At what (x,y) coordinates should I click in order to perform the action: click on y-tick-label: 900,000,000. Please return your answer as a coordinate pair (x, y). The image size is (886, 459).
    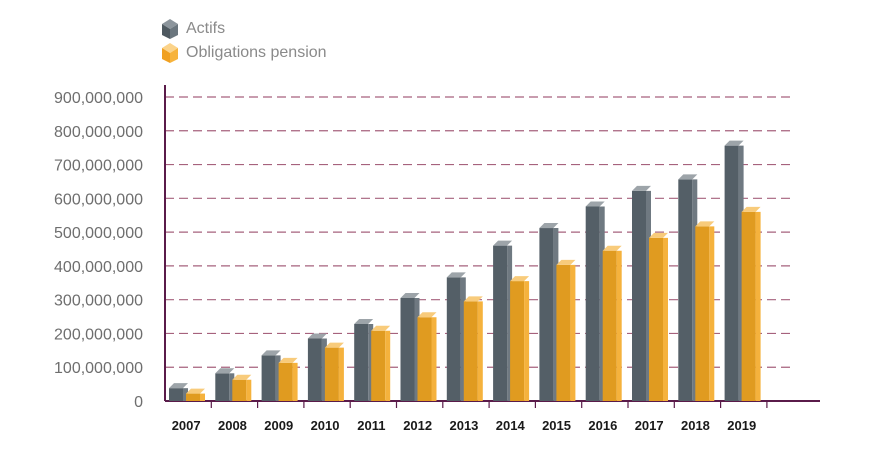
    Looking at the image, I should click on (98, 98).